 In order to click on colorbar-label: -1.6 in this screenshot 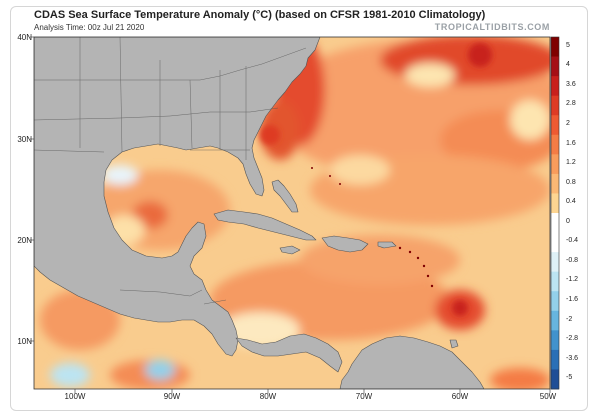, I will do `click(572, 299)`.